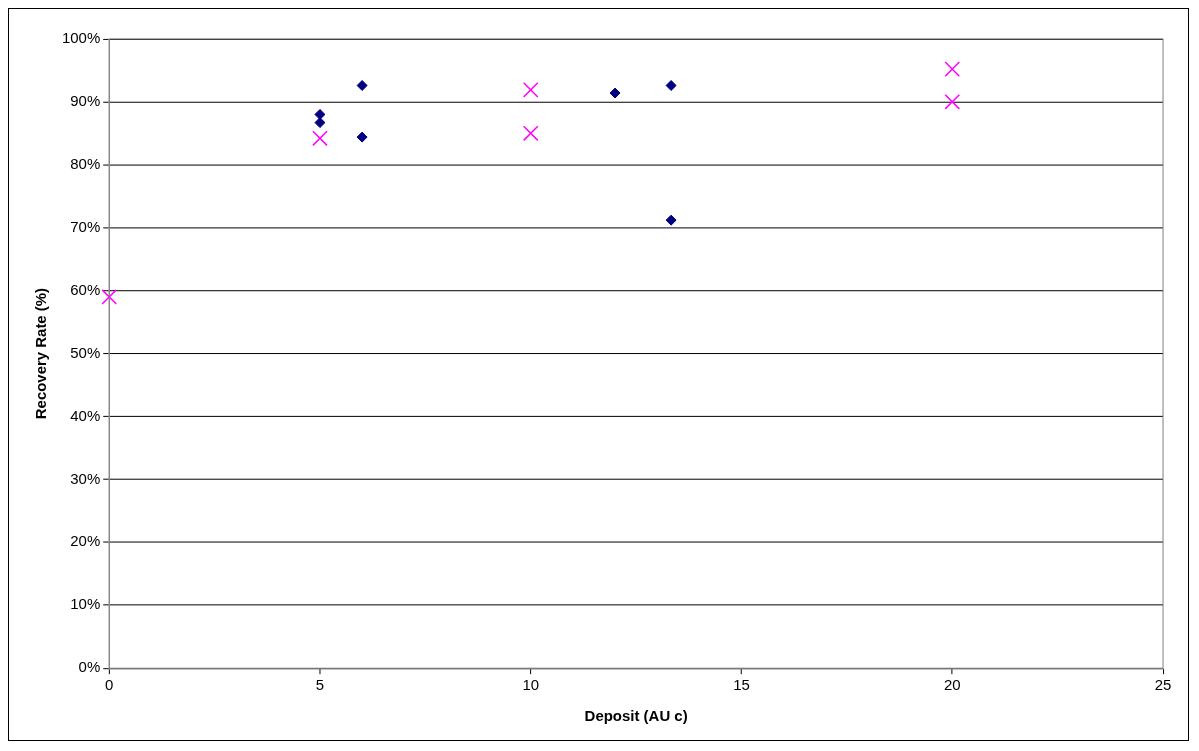 This screenshot has width=1199, height=751. What do you see at coordinates (85, 541) in the screenshot?
I see `y-tick-label: 20%` at bounding box center [85, 541].